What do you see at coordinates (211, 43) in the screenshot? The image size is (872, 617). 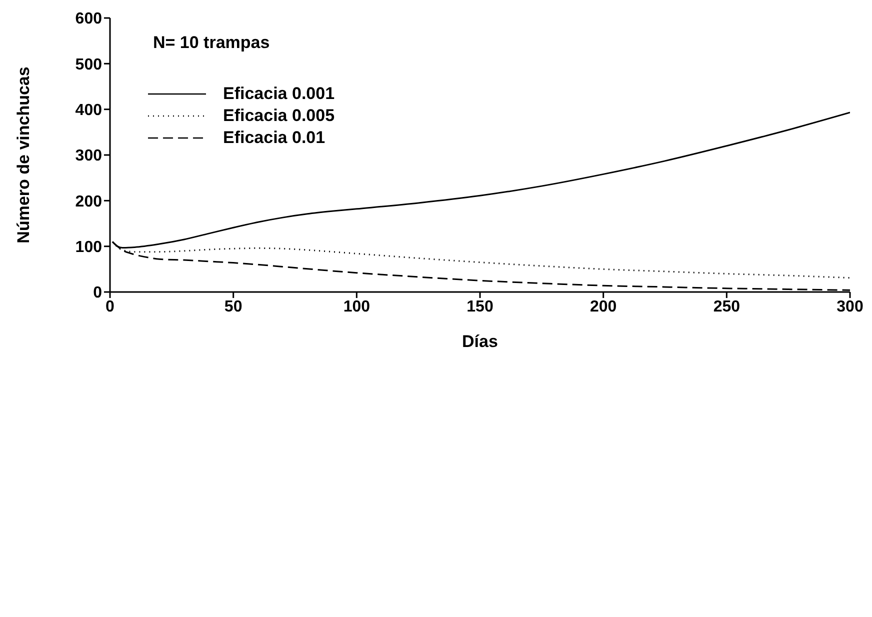 I see `annotation: N= 10 trampas` at bounding box center [211, 43].